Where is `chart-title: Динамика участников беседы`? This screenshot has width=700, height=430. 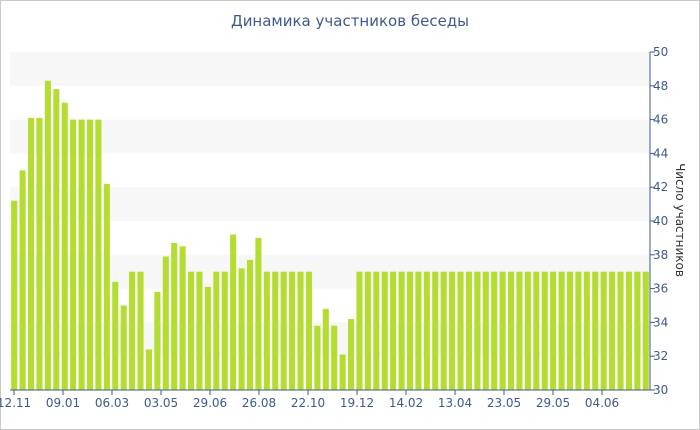
chart-title: Динамика участников беседы is located at coordinates (350, 21).